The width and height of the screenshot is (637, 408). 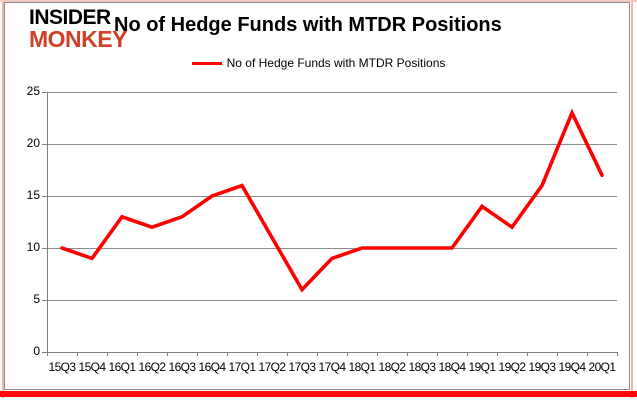 I want to click on insider-monkey-logo: INSIDER MONKEY, so click(x=78, y=29).